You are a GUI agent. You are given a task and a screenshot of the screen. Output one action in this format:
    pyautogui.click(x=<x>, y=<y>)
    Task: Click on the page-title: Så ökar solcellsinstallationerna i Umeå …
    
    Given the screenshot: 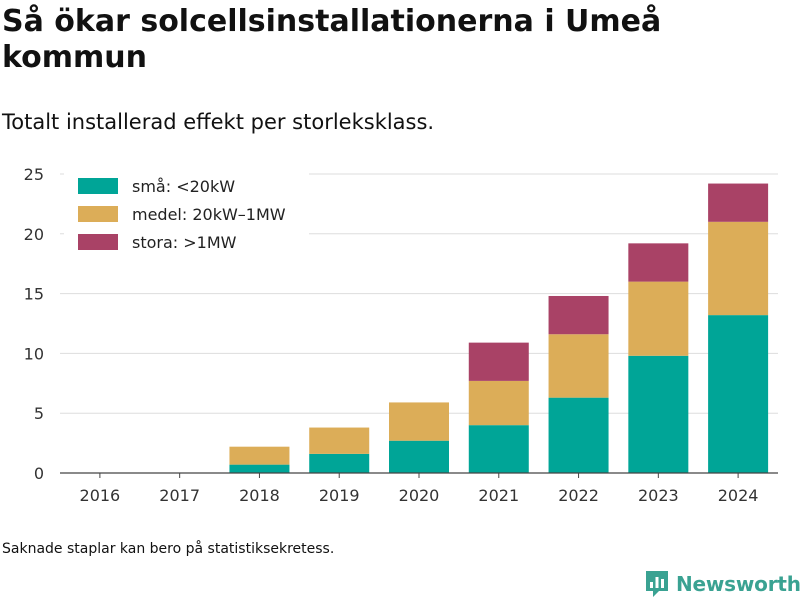 What is the action you would take?
    pyautogui.click(x=332, y=39)
    